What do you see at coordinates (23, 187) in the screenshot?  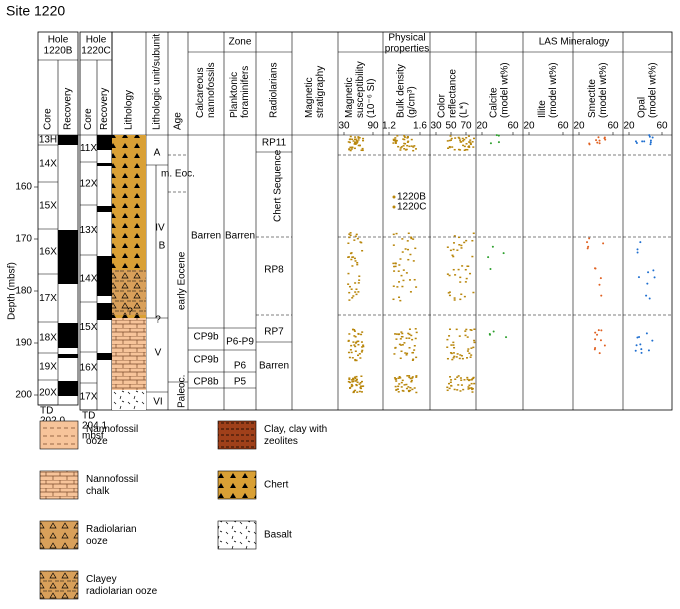 I see `depth-tick-label: 160` at bounding box center [23, 187].